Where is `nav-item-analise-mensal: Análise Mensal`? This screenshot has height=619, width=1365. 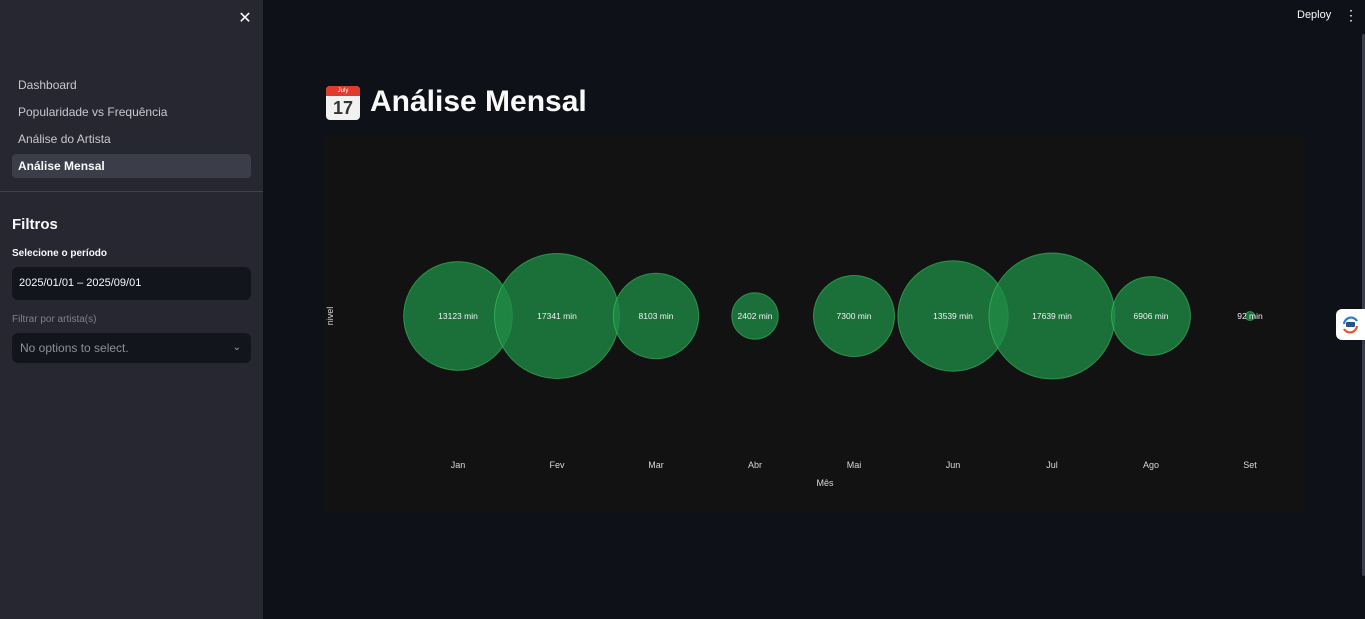
nav-item-analise-mensal: Análise Mensal is located at coordinates (131, 166).